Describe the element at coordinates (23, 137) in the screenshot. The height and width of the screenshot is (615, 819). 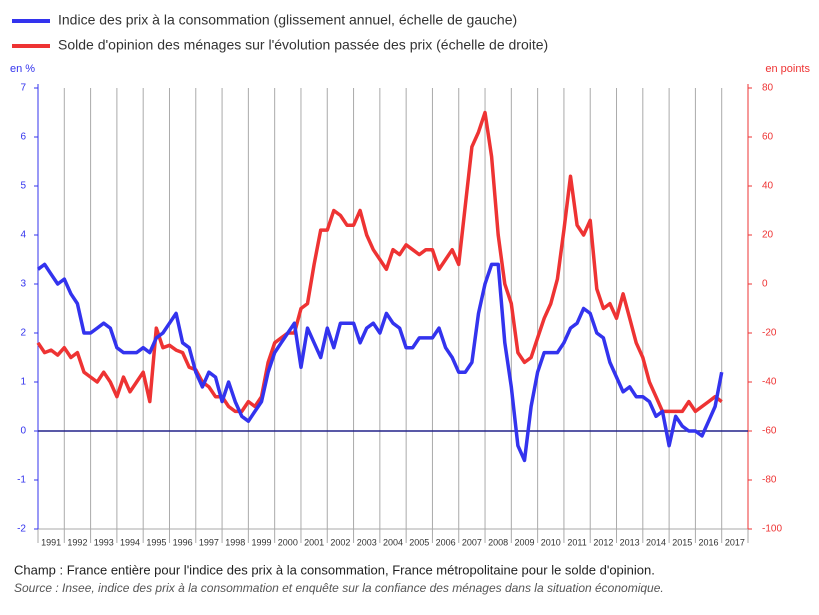
I see `y-tick-label: 6` at that location.